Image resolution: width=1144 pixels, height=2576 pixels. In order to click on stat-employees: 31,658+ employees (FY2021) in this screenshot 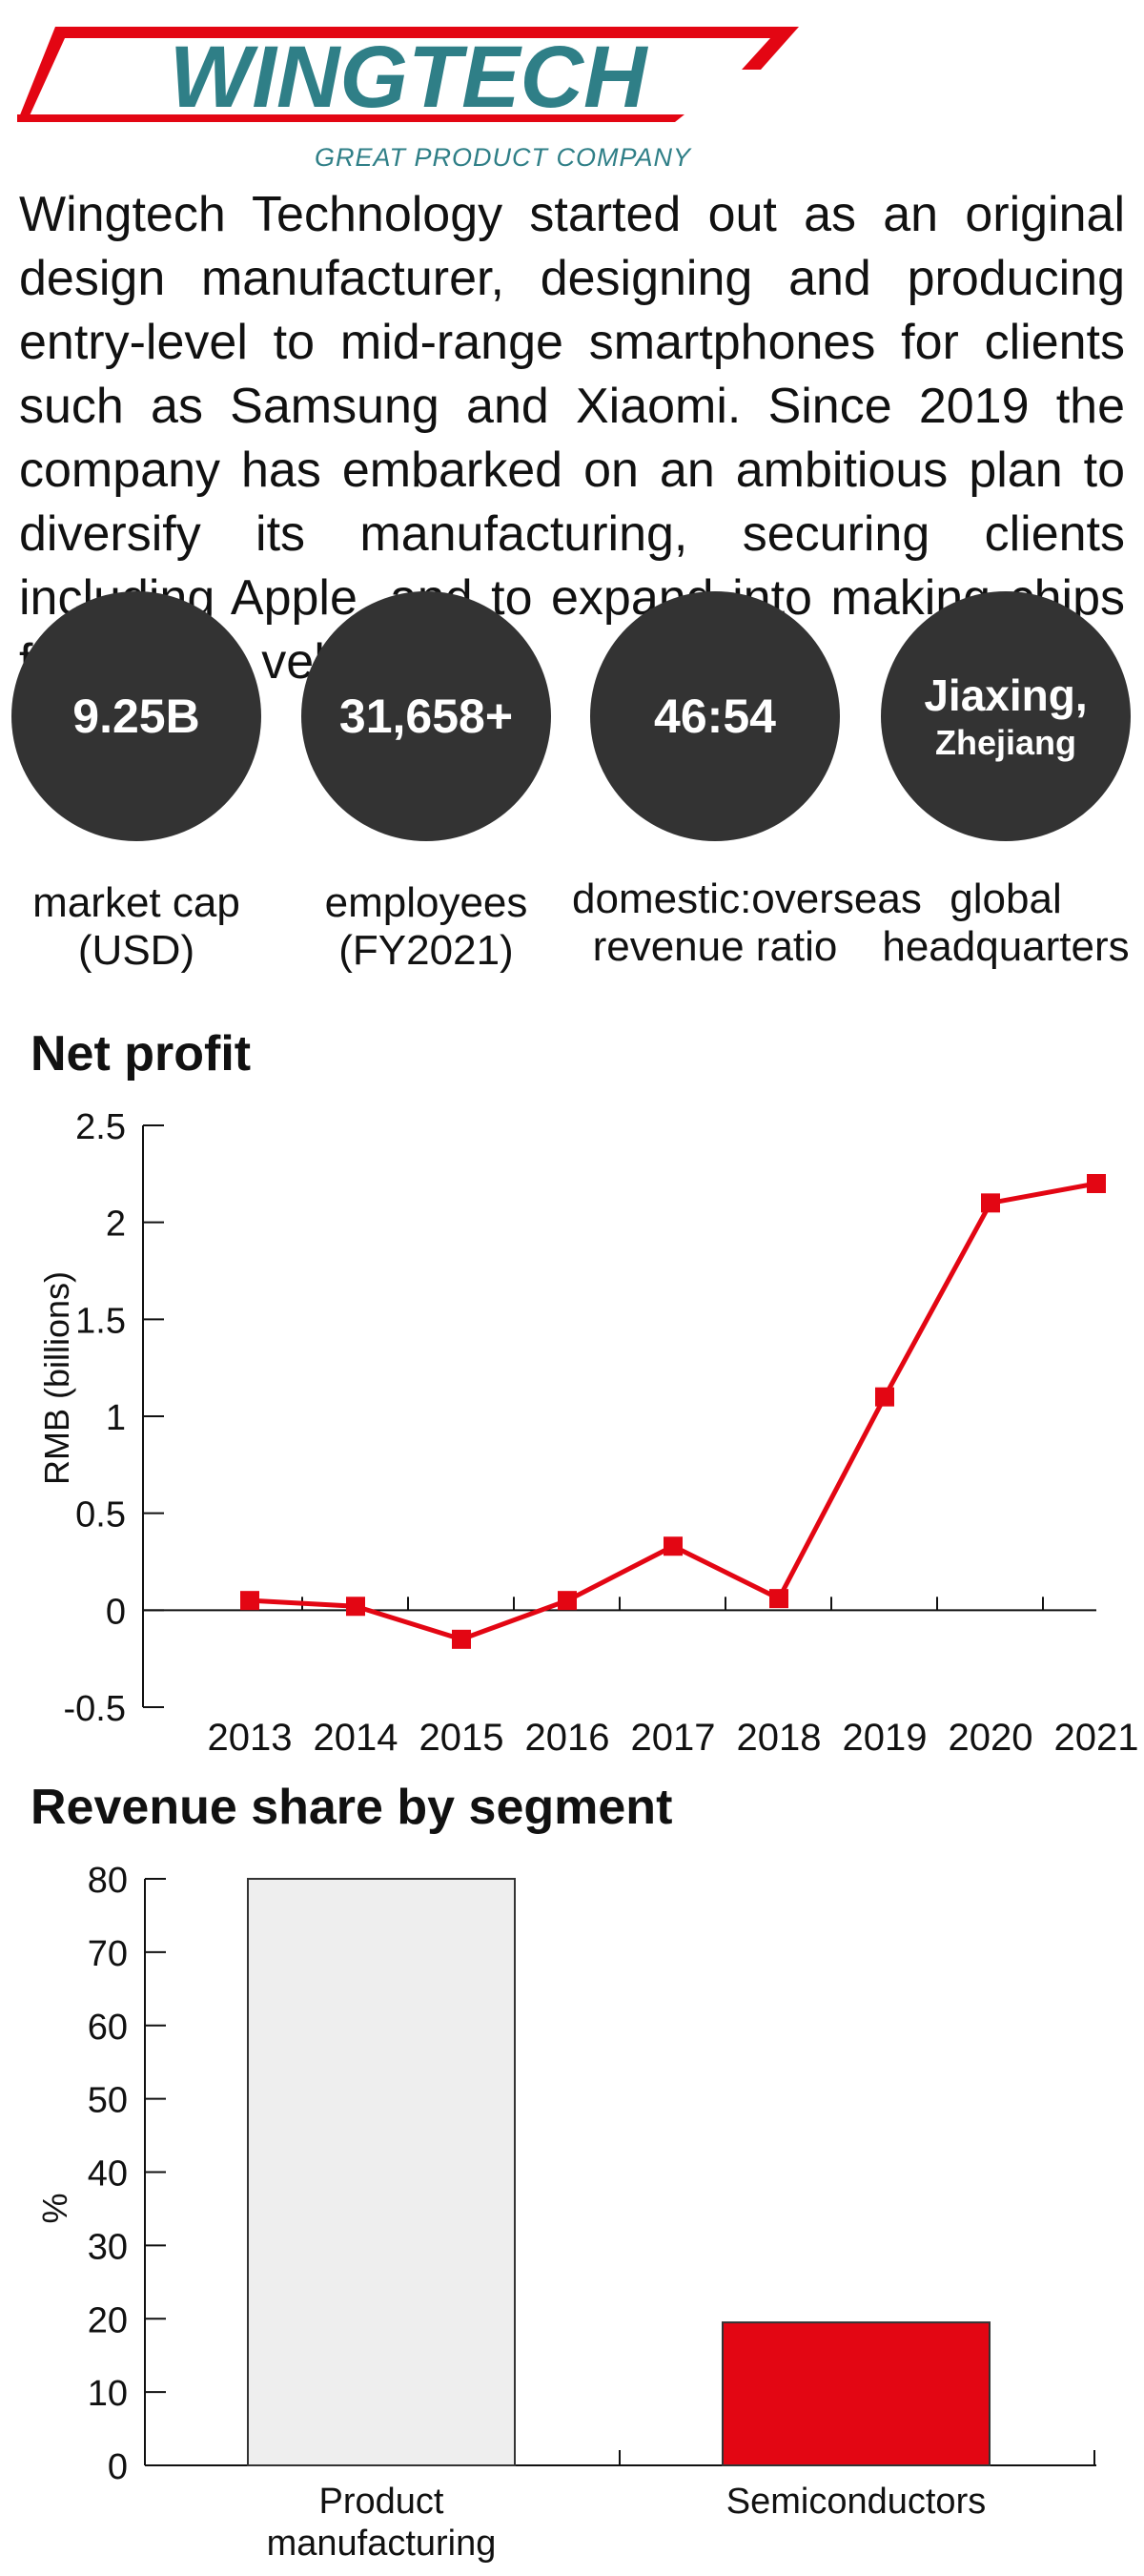, I will do `click(426, 783)`.